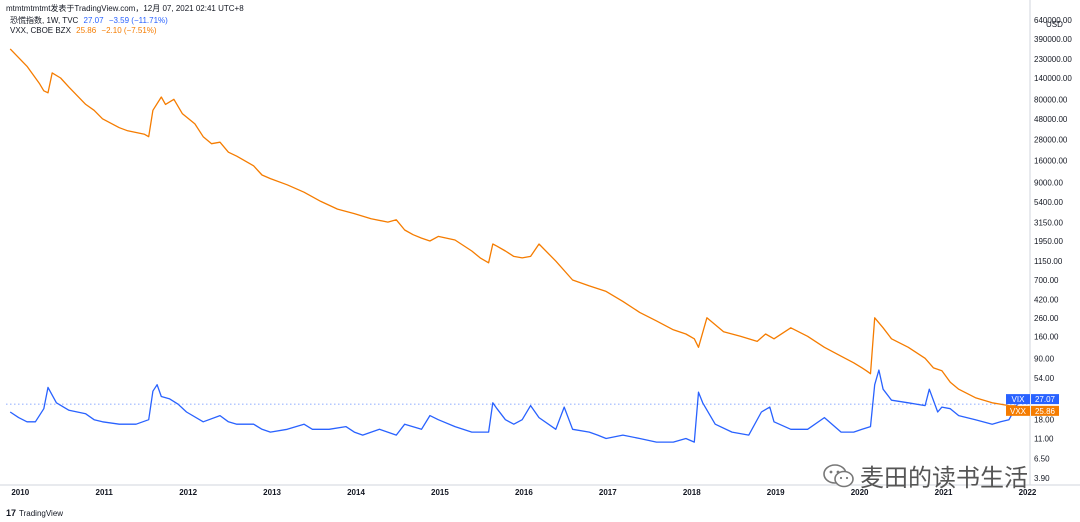  I want to click on y-tick-label: 260.00, so click(1046, 318).